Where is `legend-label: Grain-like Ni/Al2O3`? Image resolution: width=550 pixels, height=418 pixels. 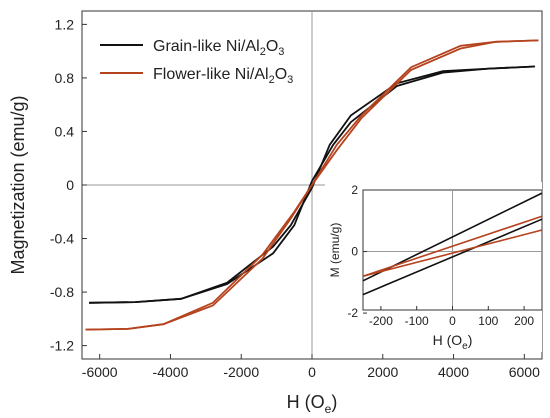
legend-label: Grain-like Ni/Al2O3 is located at coordinates (218, 48).